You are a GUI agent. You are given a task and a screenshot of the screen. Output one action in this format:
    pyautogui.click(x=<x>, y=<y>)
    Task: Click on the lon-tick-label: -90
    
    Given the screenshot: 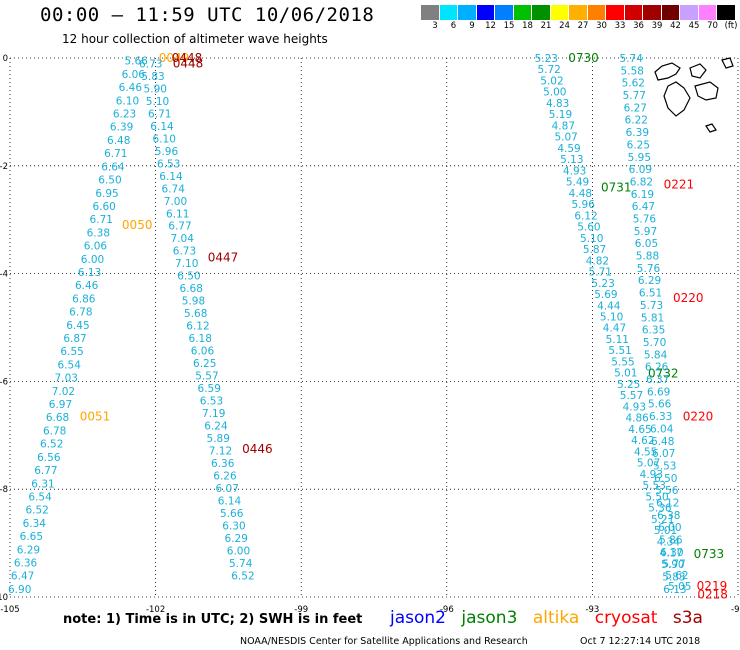 What is the action you would take?
    pyautogui.click(x=735, y=610)
    